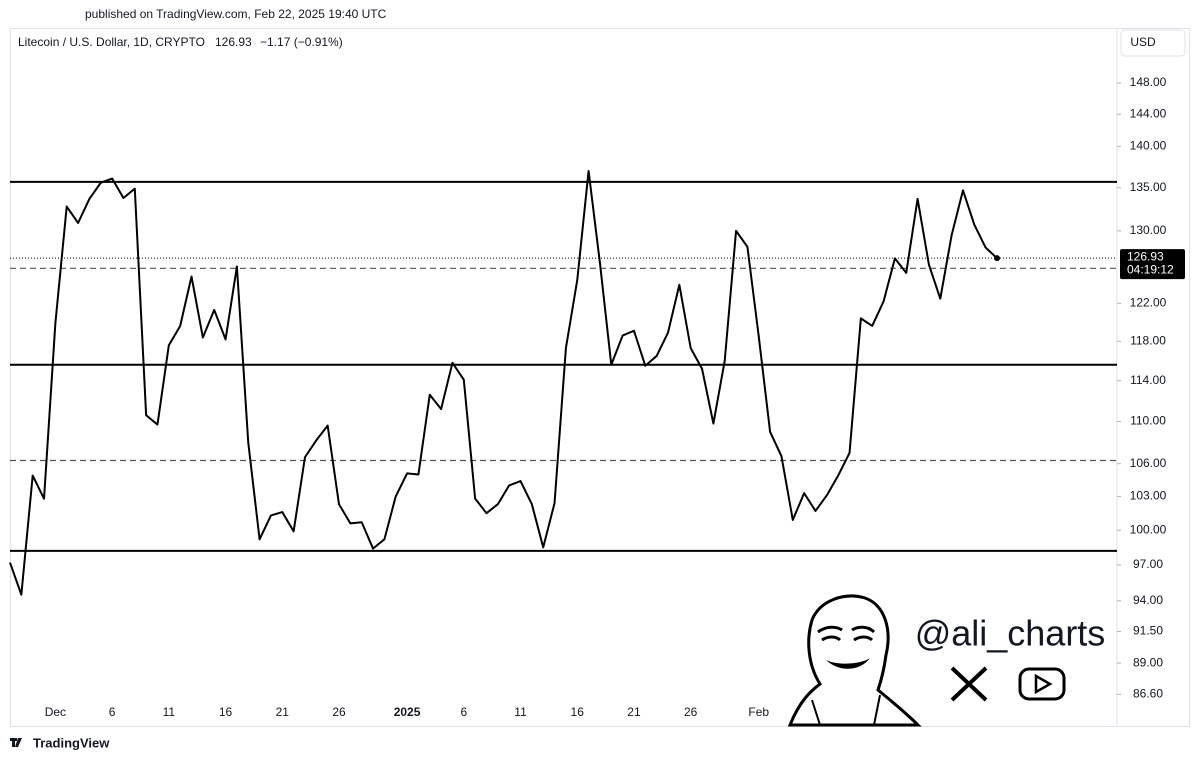 Image resolution: width=1200 pixels, height=761 pixels. I want to click on y-tick-label: 144.00, so click(1148, 113).